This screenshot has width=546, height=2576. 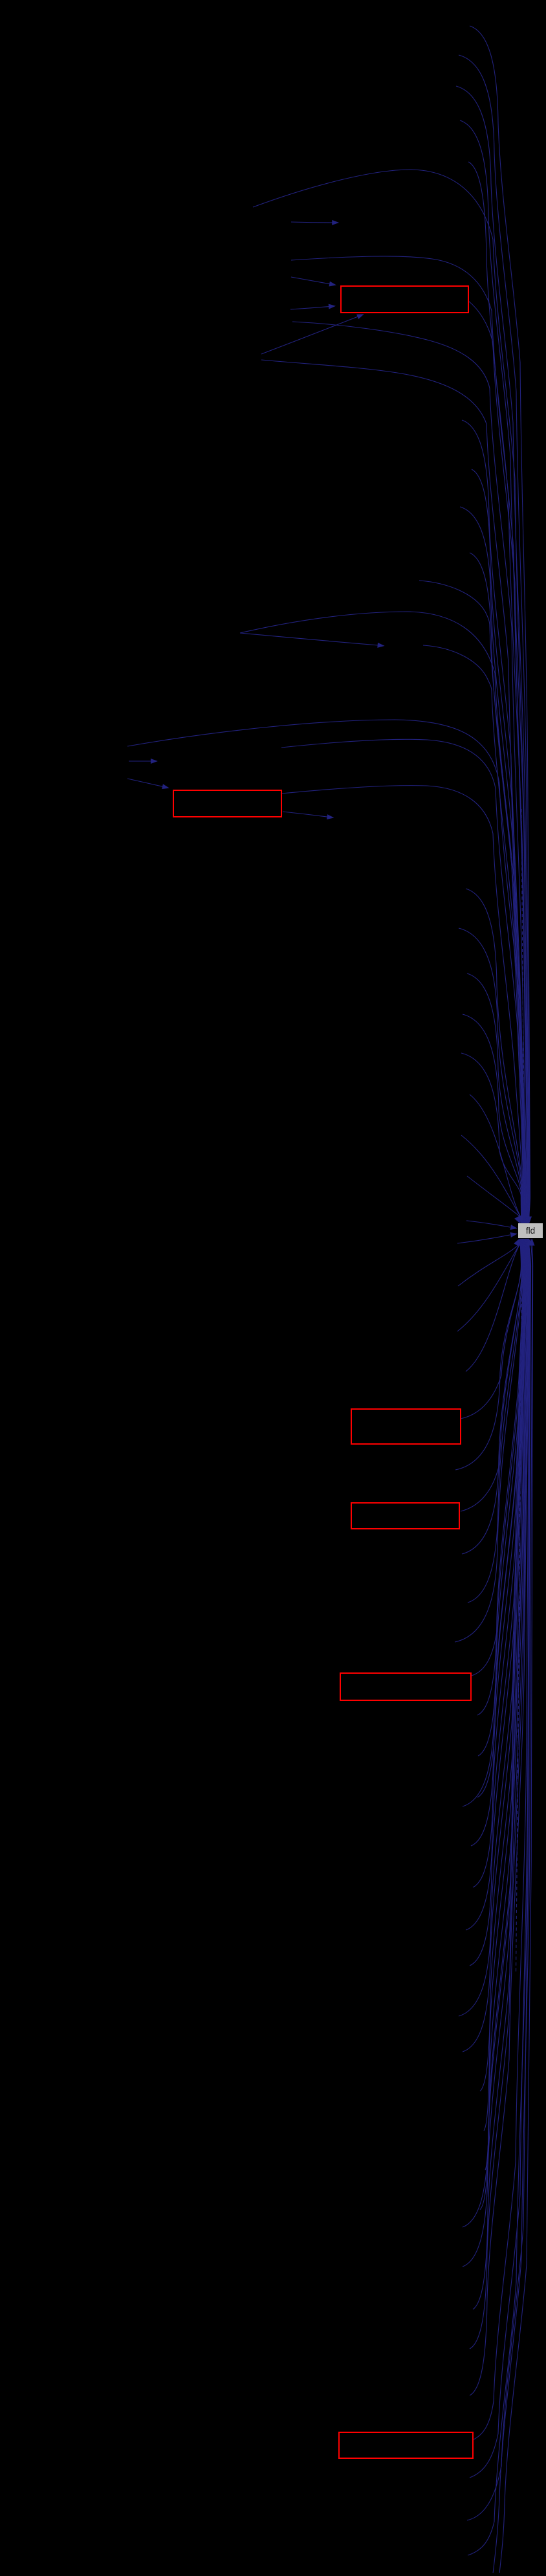 What do you see at coordinates (530, 1231) in the screenshot?
I see `svg-text: fld` at bounding box center [530, 1231].